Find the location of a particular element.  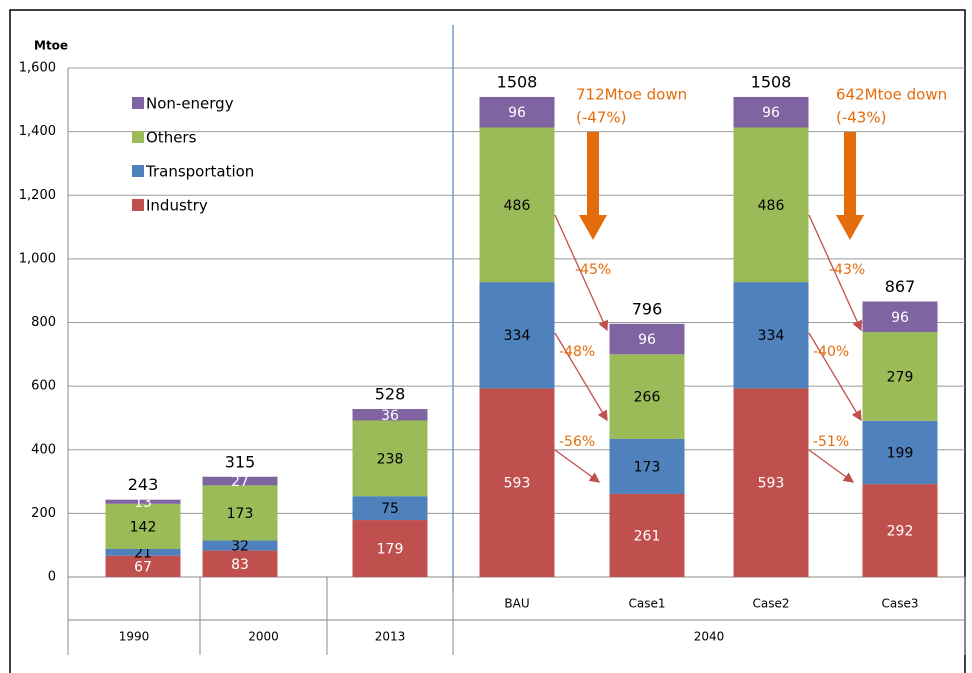

down-label: 642Mtoe down is located at coordinates (891, 95).